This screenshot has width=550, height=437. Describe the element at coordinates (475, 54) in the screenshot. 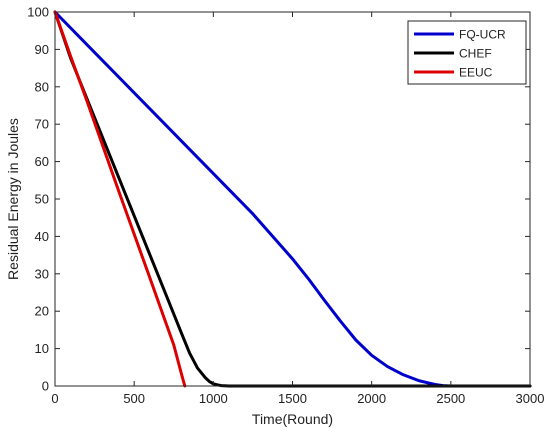

I see `legend-label: CHEF` at that location.